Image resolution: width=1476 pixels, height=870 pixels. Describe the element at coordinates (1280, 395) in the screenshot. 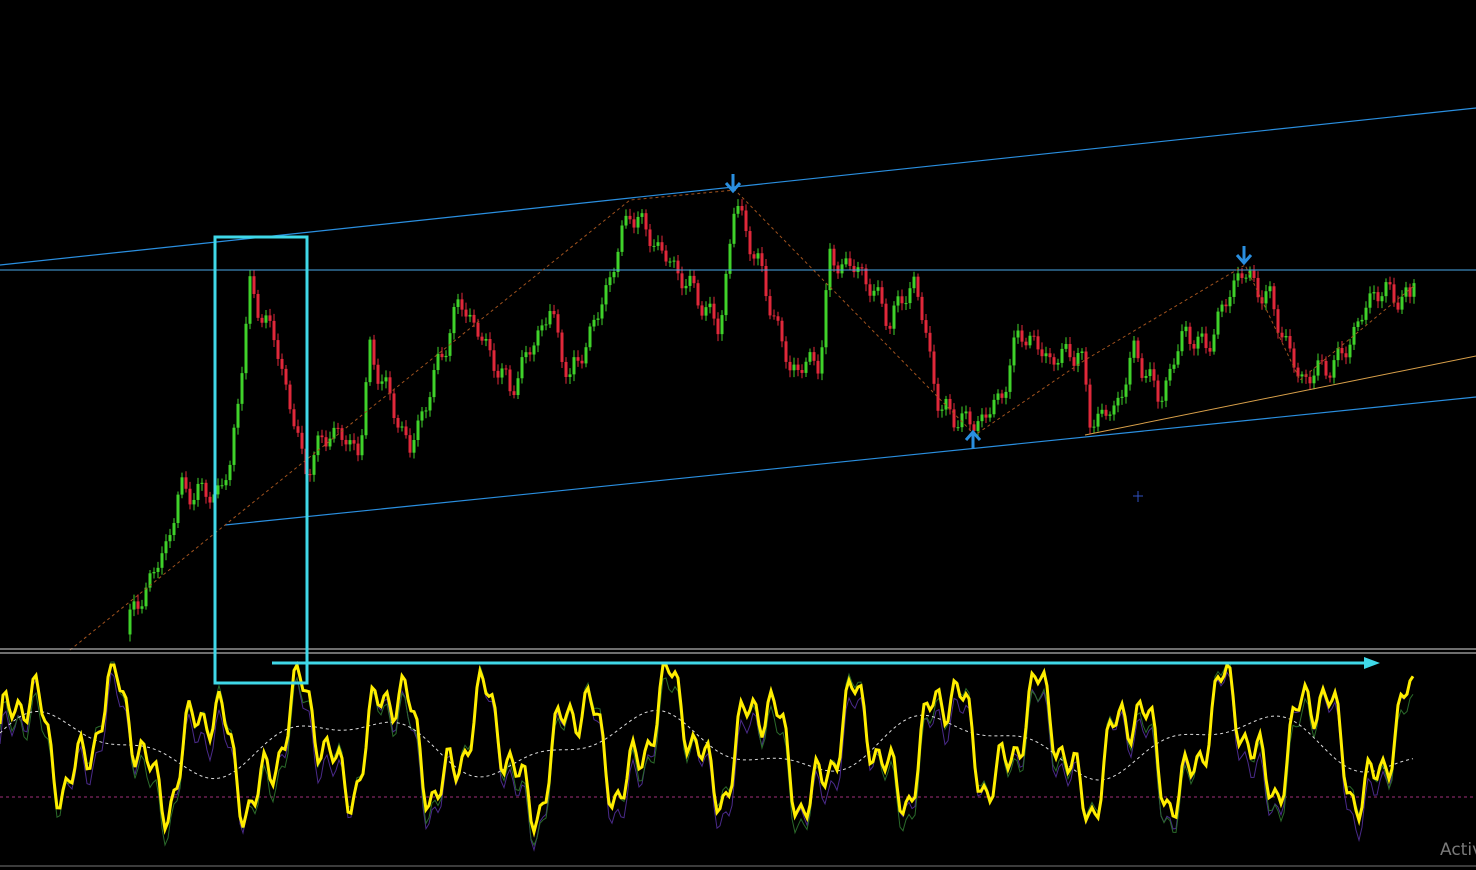

I see `trend-line` at that location.